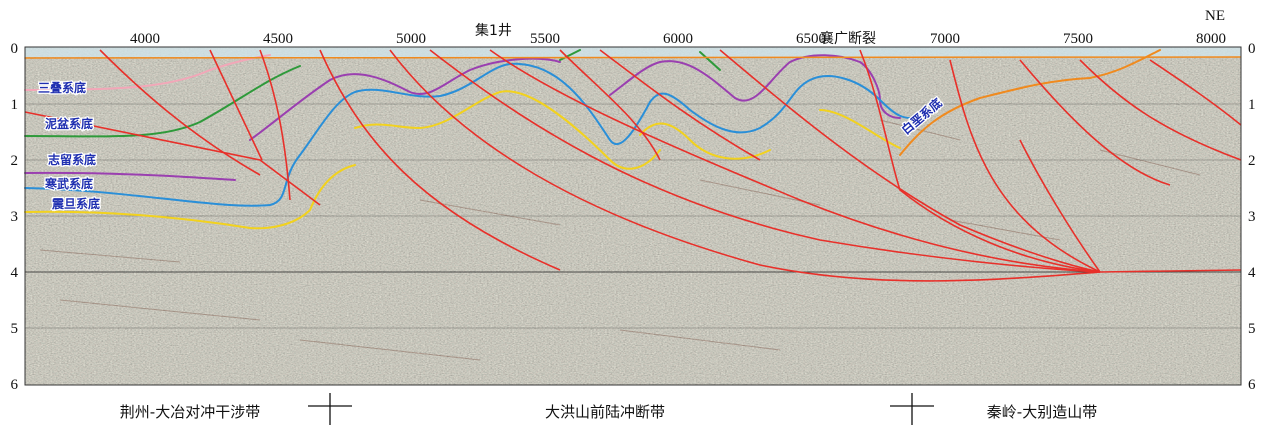 Image resolution: width=1266 pixels, height=425 pixels. What do you see at coordinates (678, 39) in the screenshot?
I see `top-tick-6000: 6000` at bounding box center [678, 39].